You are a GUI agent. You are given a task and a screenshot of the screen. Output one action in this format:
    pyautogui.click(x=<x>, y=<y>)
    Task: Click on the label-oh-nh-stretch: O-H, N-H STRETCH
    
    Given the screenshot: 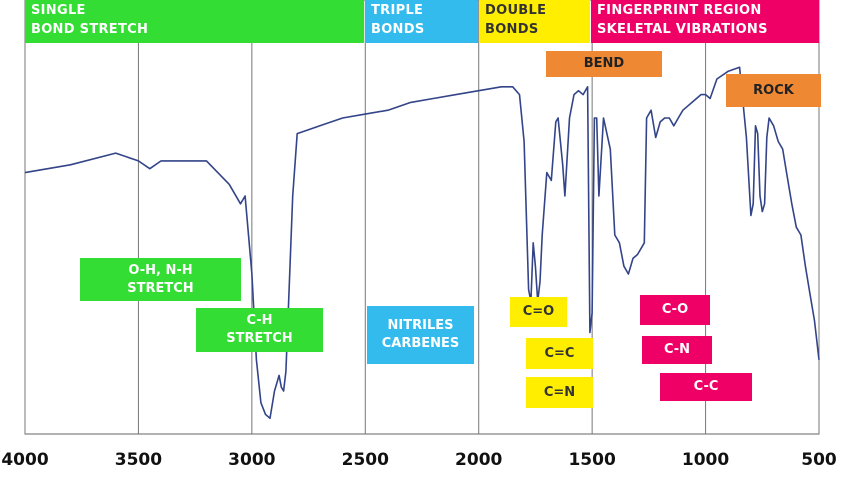 What is the action you would take?
    pyautogui.click(x=160, y=279)
    